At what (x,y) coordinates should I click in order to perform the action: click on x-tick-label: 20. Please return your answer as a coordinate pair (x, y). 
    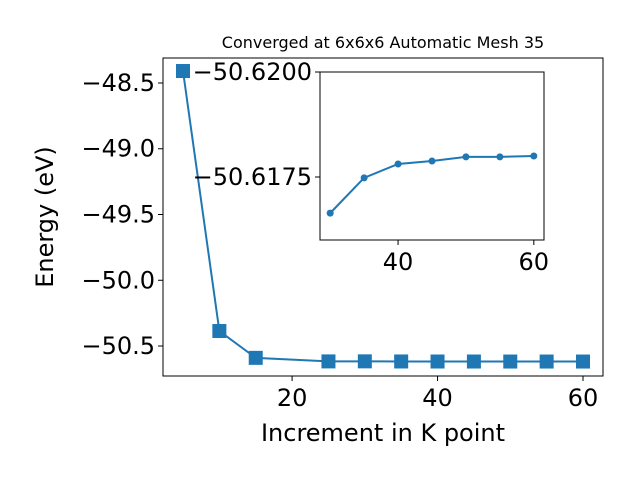
    Looking at the image, I should click on (292, 398).